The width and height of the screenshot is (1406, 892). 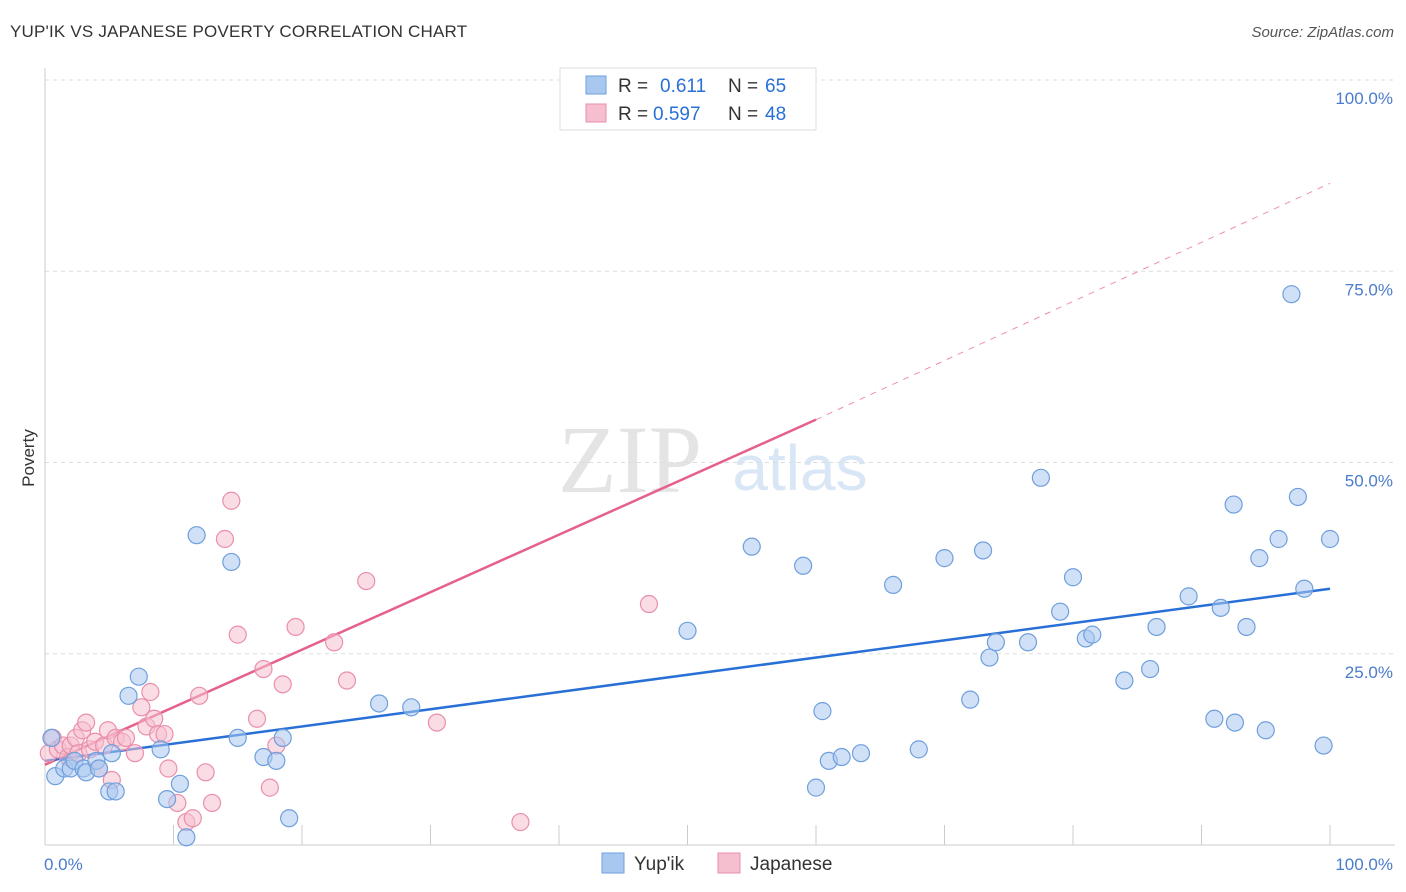 I want to click on legend-swatch-japanese, so click(x=729, y=863).